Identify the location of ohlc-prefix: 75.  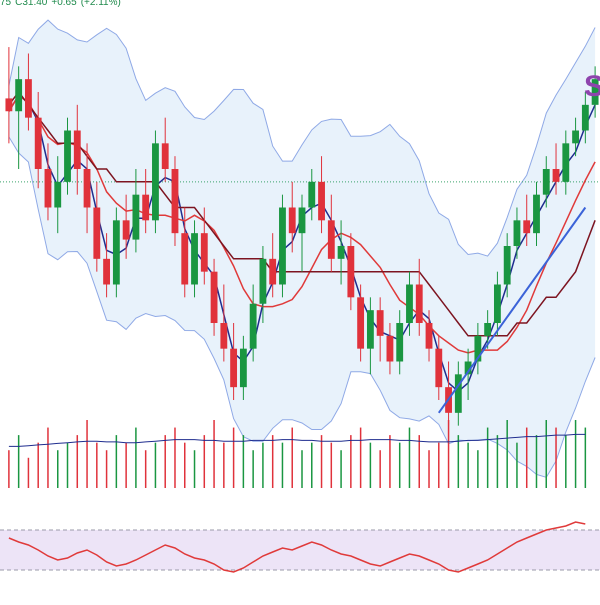
(6, 4).